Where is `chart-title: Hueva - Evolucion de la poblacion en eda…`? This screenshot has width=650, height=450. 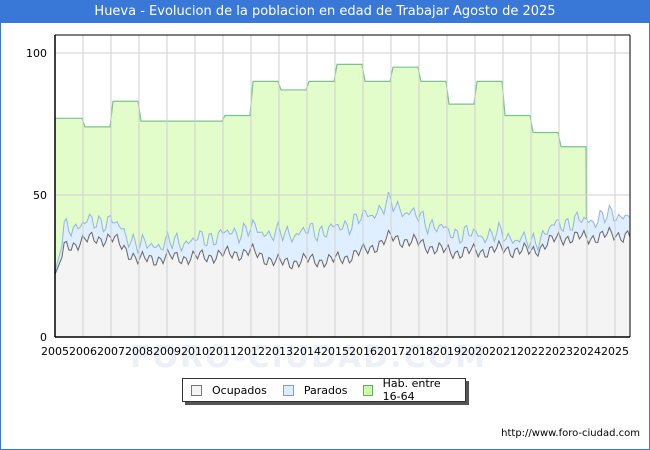 chart-title: Hueva - Evolucion de la poblacion en eda… is located at coordinates (325, 11).